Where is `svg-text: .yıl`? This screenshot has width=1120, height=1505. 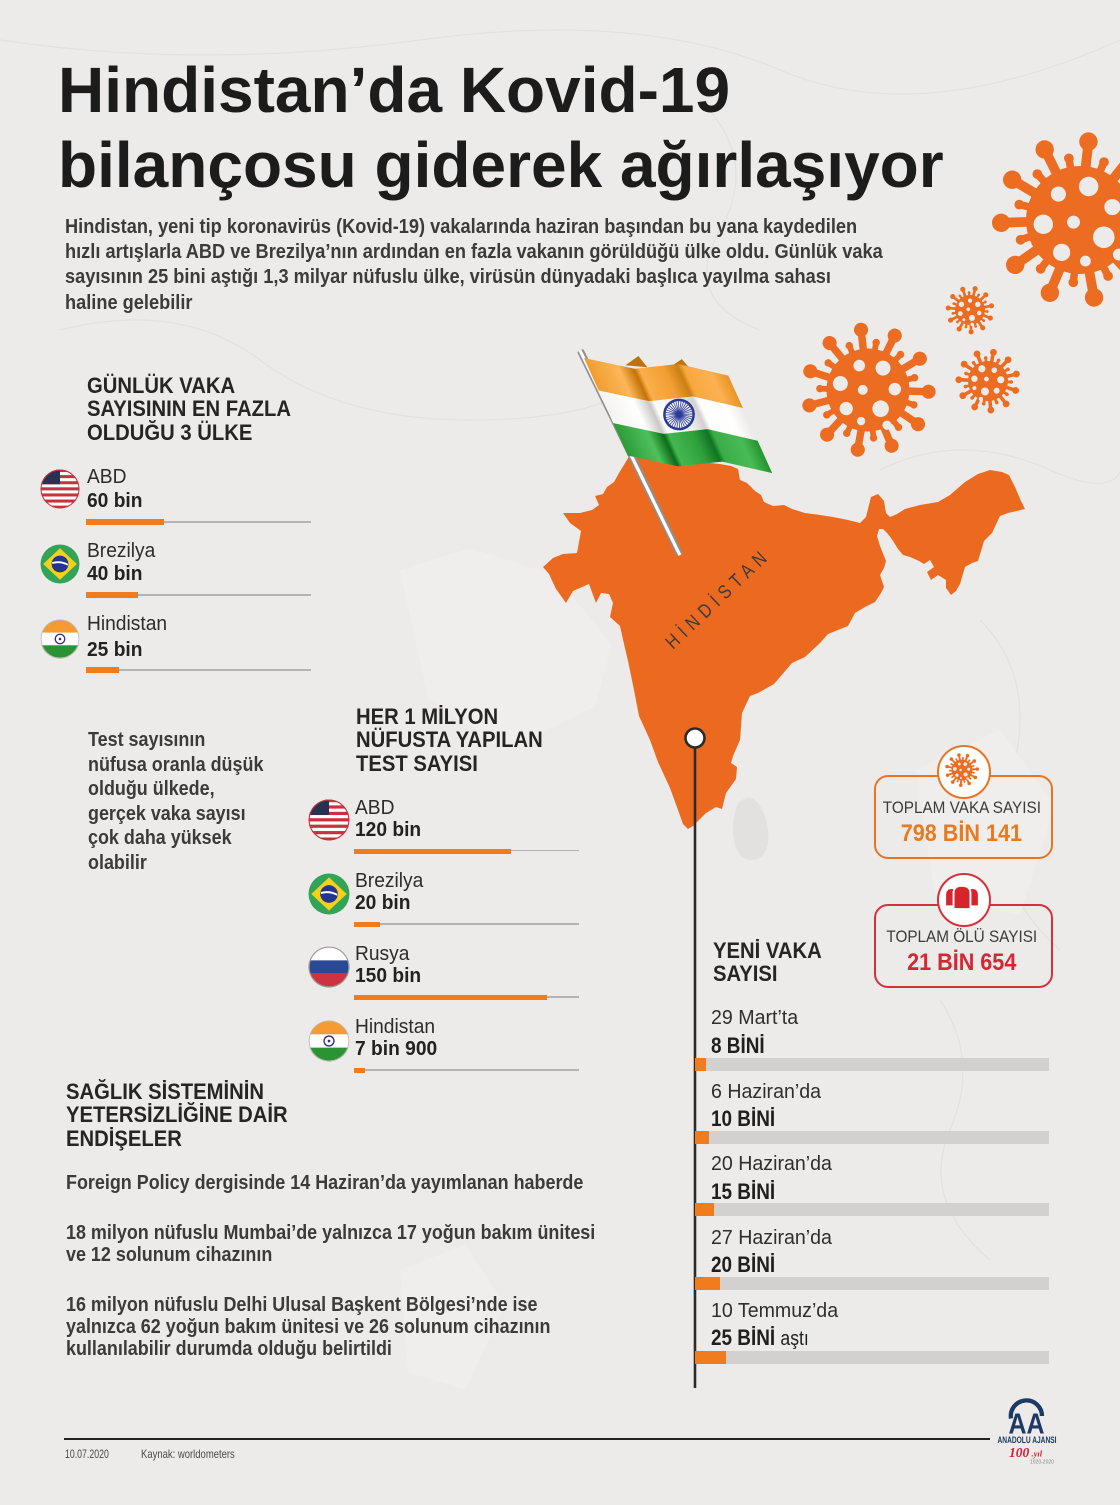 svg-text: .yıl is located at coordinates (1037, 1454).